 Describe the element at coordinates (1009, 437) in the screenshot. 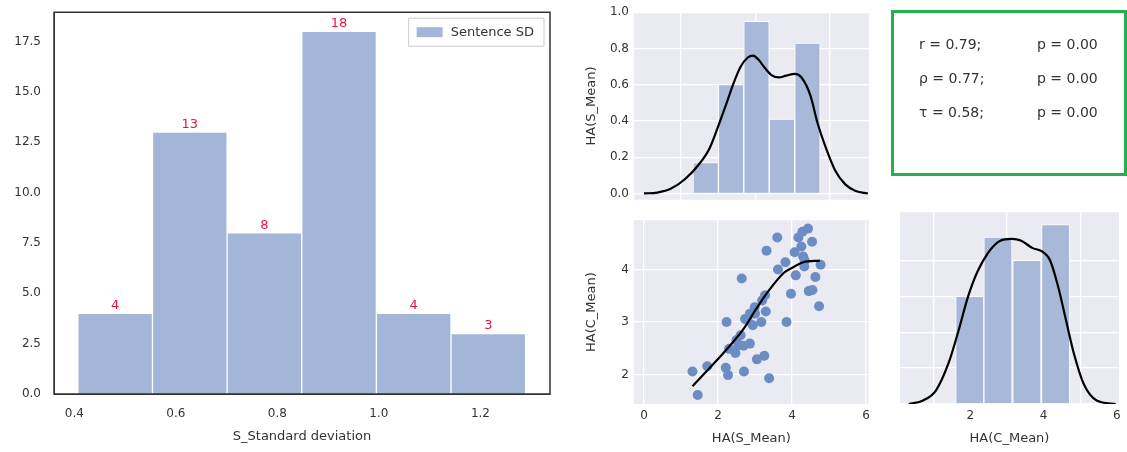

I see `x-axis-title: HA(C_Mean)` at that location.